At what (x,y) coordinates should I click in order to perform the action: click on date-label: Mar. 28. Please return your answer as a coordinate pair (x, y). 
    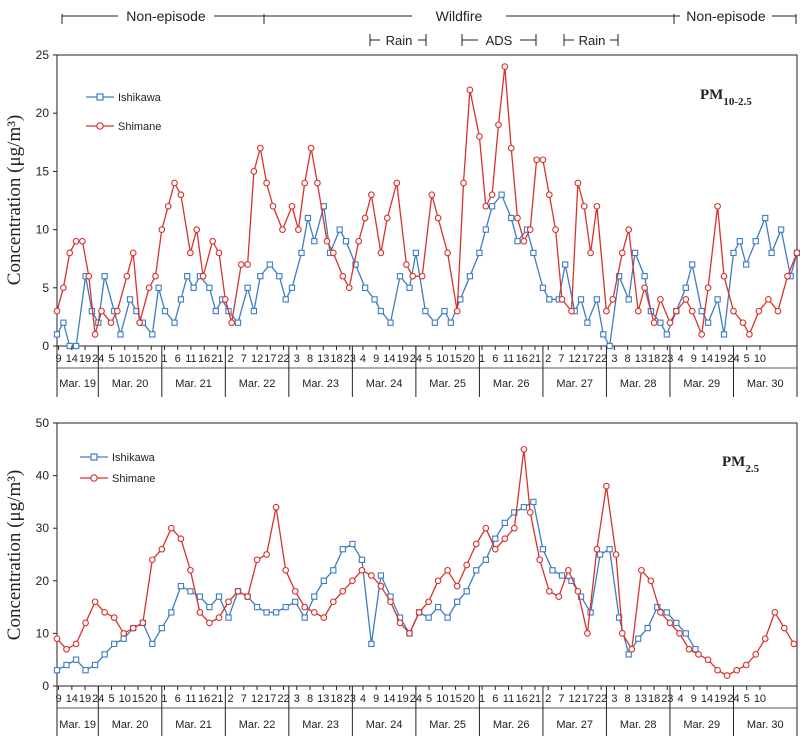
    Looking at the image, I should click on (638, 384).